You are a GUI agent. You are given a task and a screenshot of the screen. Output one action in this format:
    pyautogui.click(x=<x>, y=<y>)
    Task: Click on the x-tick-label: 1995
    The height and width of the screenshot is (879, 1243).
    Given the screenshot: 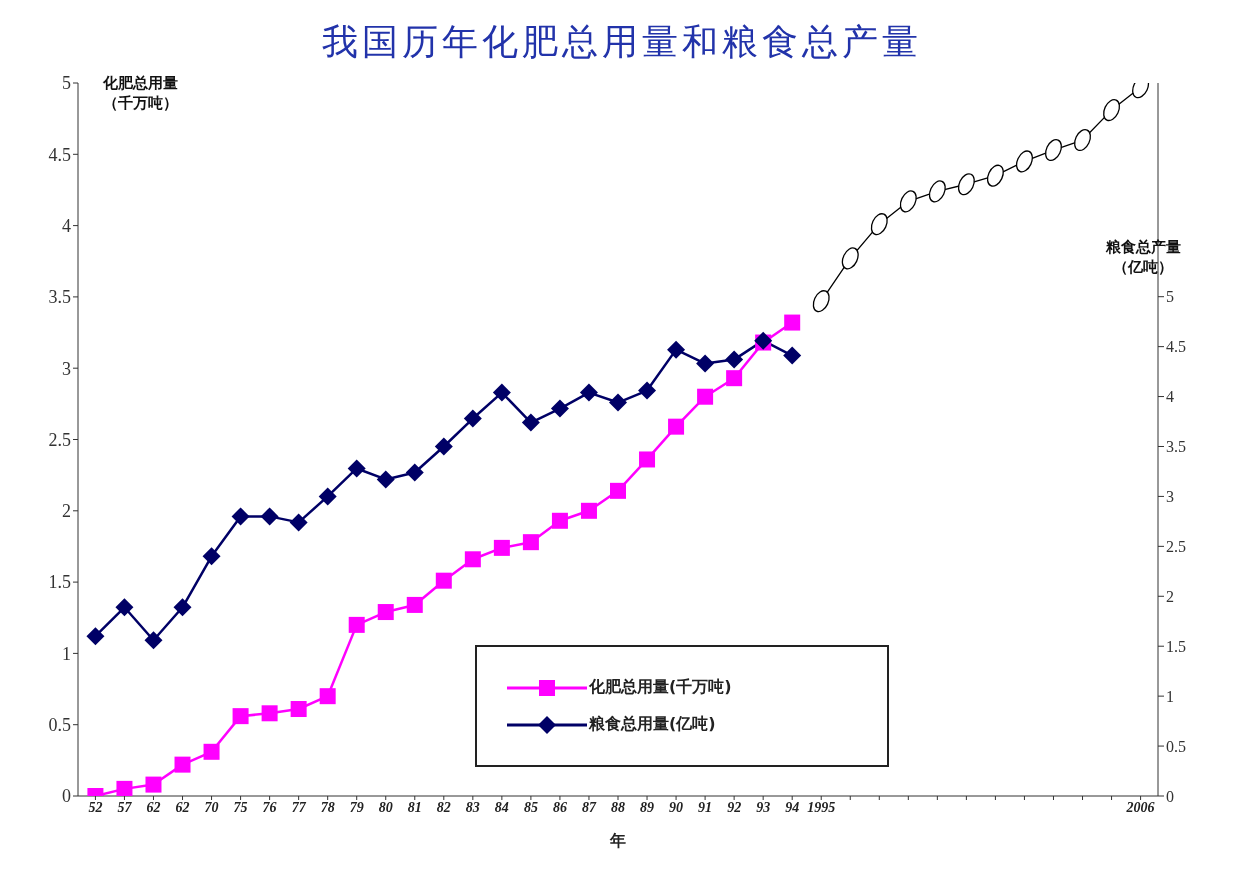 What is the action you would take?
    pyautogui.click(x=821, y=807)
    